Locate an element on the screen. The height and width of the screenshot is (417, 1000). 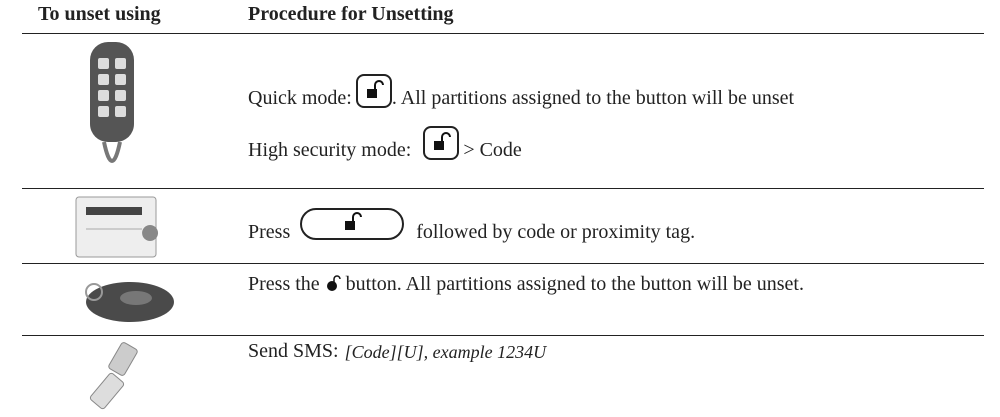
column-header: To unset using is located at coordinates (99, 14).